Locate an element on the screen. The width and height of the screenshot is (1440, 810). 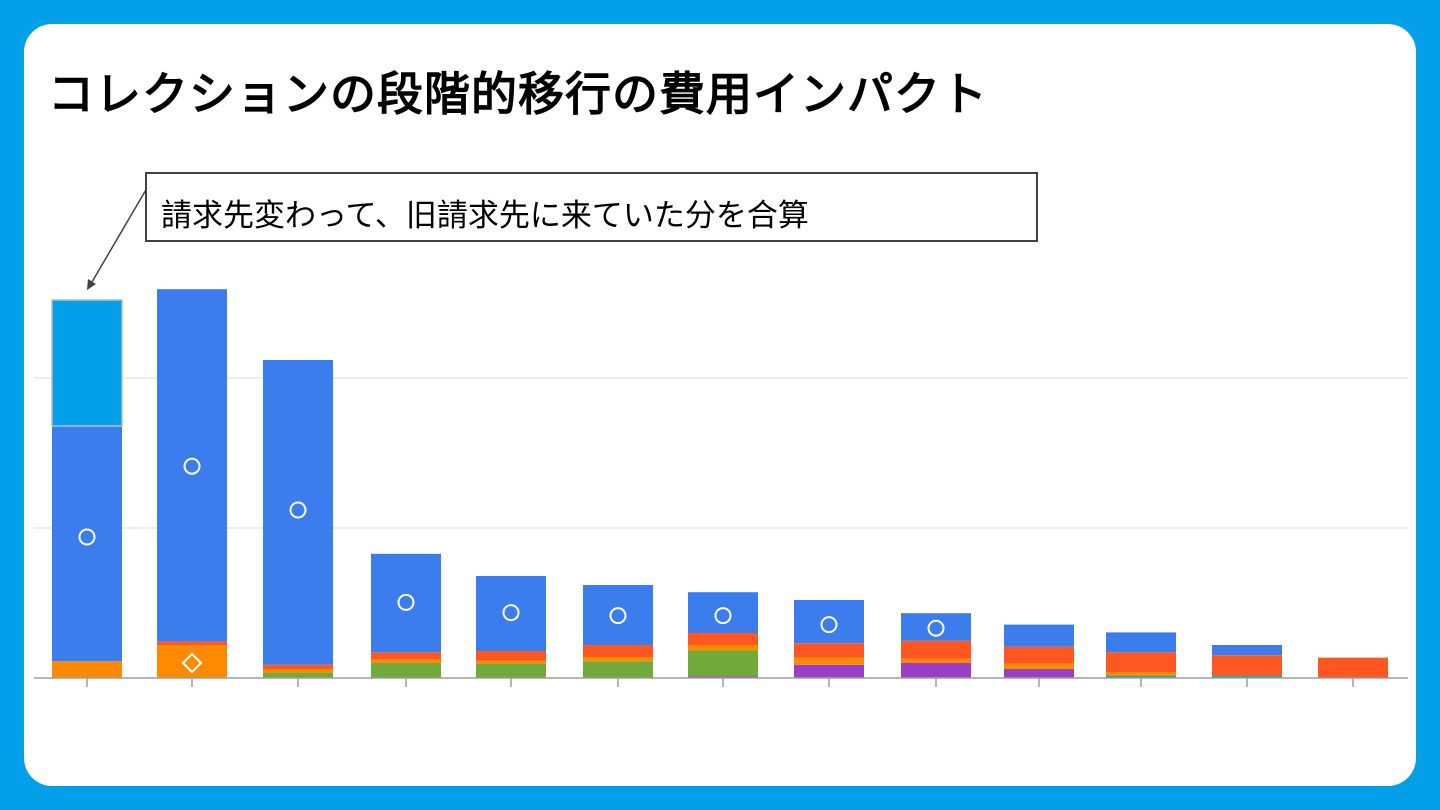
highlight-box is located at coordinates (87, 363).